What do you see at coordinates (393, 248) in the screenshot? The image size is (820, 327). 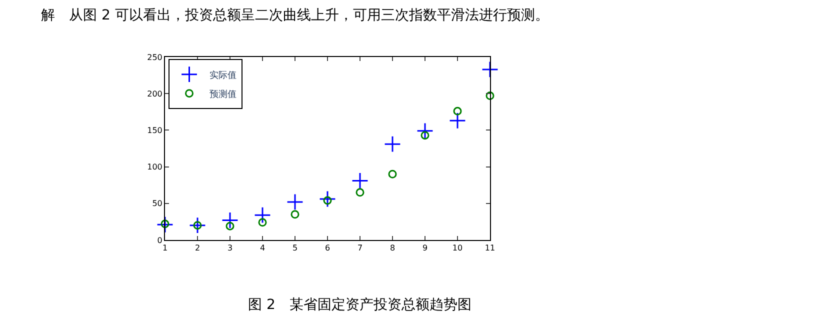 I see `x-tick-label: 8` at bounding box center [393, 248].